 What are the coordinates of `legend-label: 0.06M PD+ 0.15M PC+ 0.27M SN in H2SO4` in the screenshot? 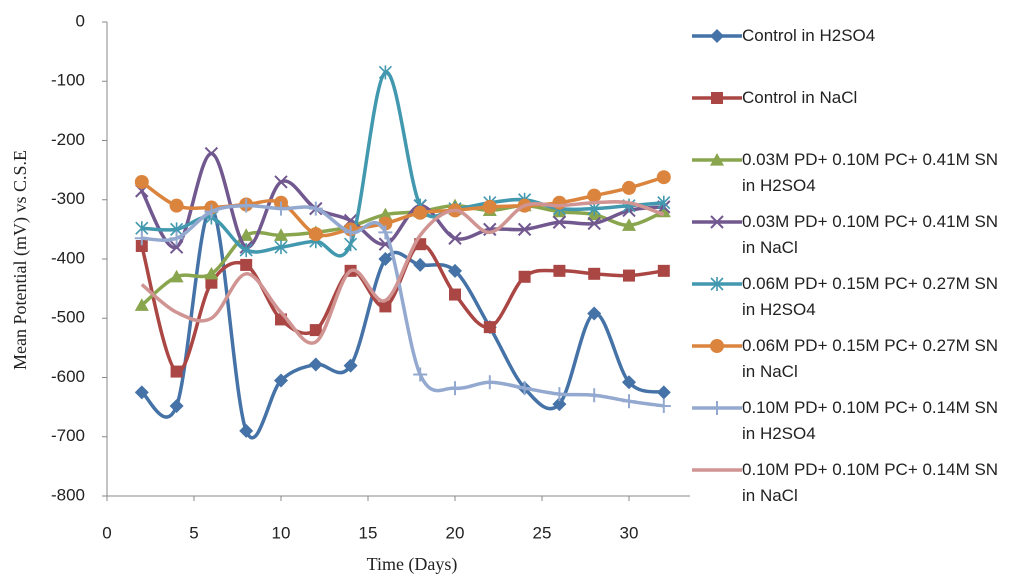 It's located at (870, 296).